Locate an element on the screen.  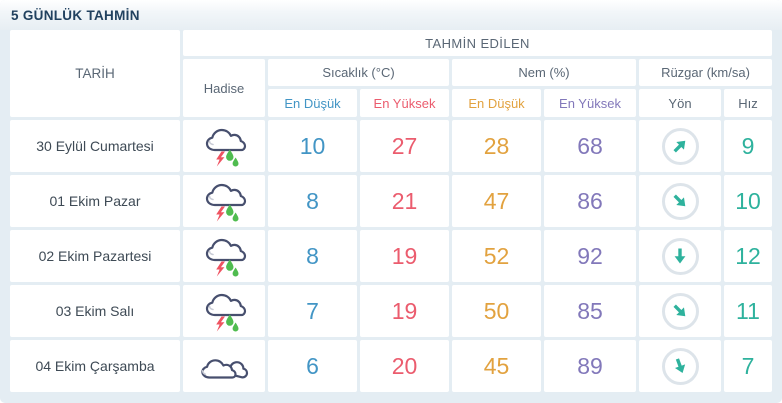
hum-max-value: 68 is located at coordinates (590, 146).